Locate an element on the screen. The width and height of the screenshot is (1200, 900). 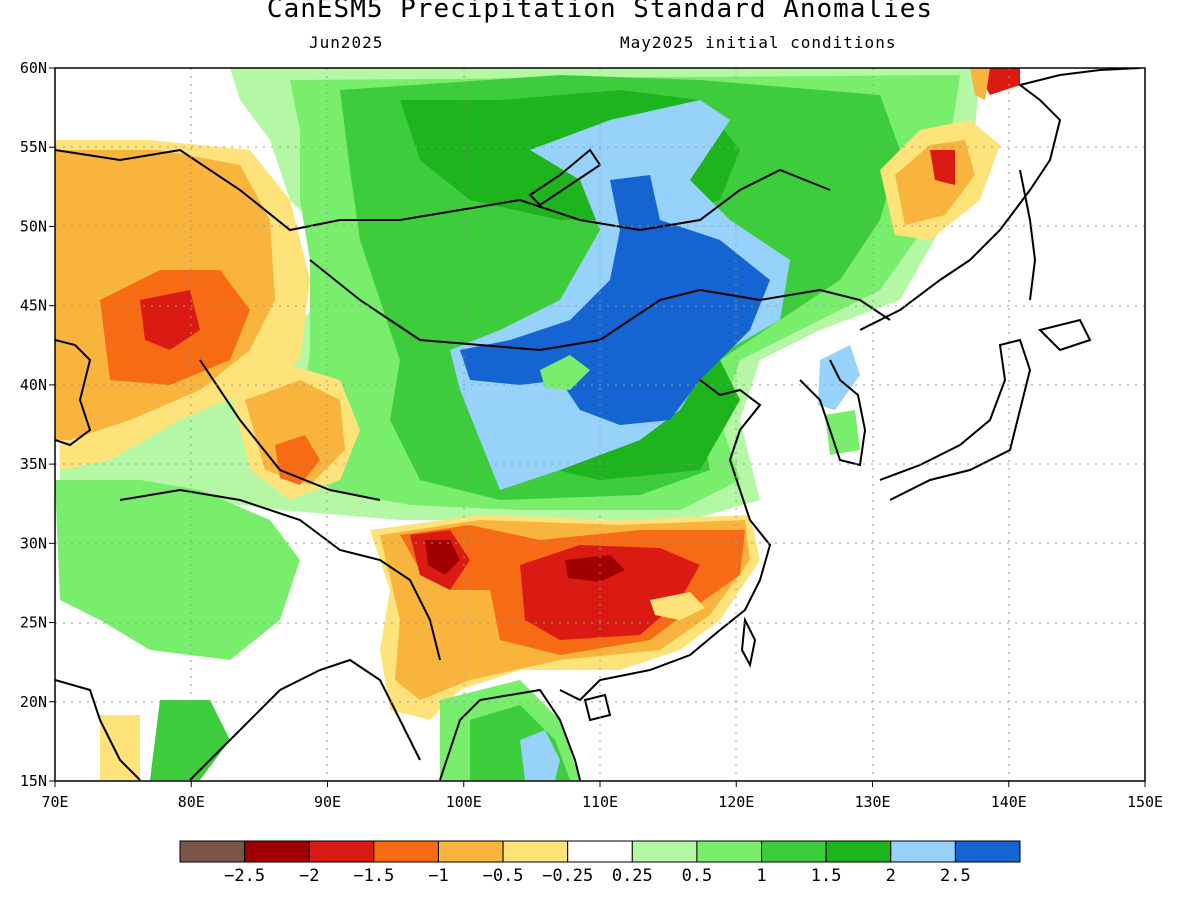
kazakhstan-mongolia-border is located at coordinates (443, 190).